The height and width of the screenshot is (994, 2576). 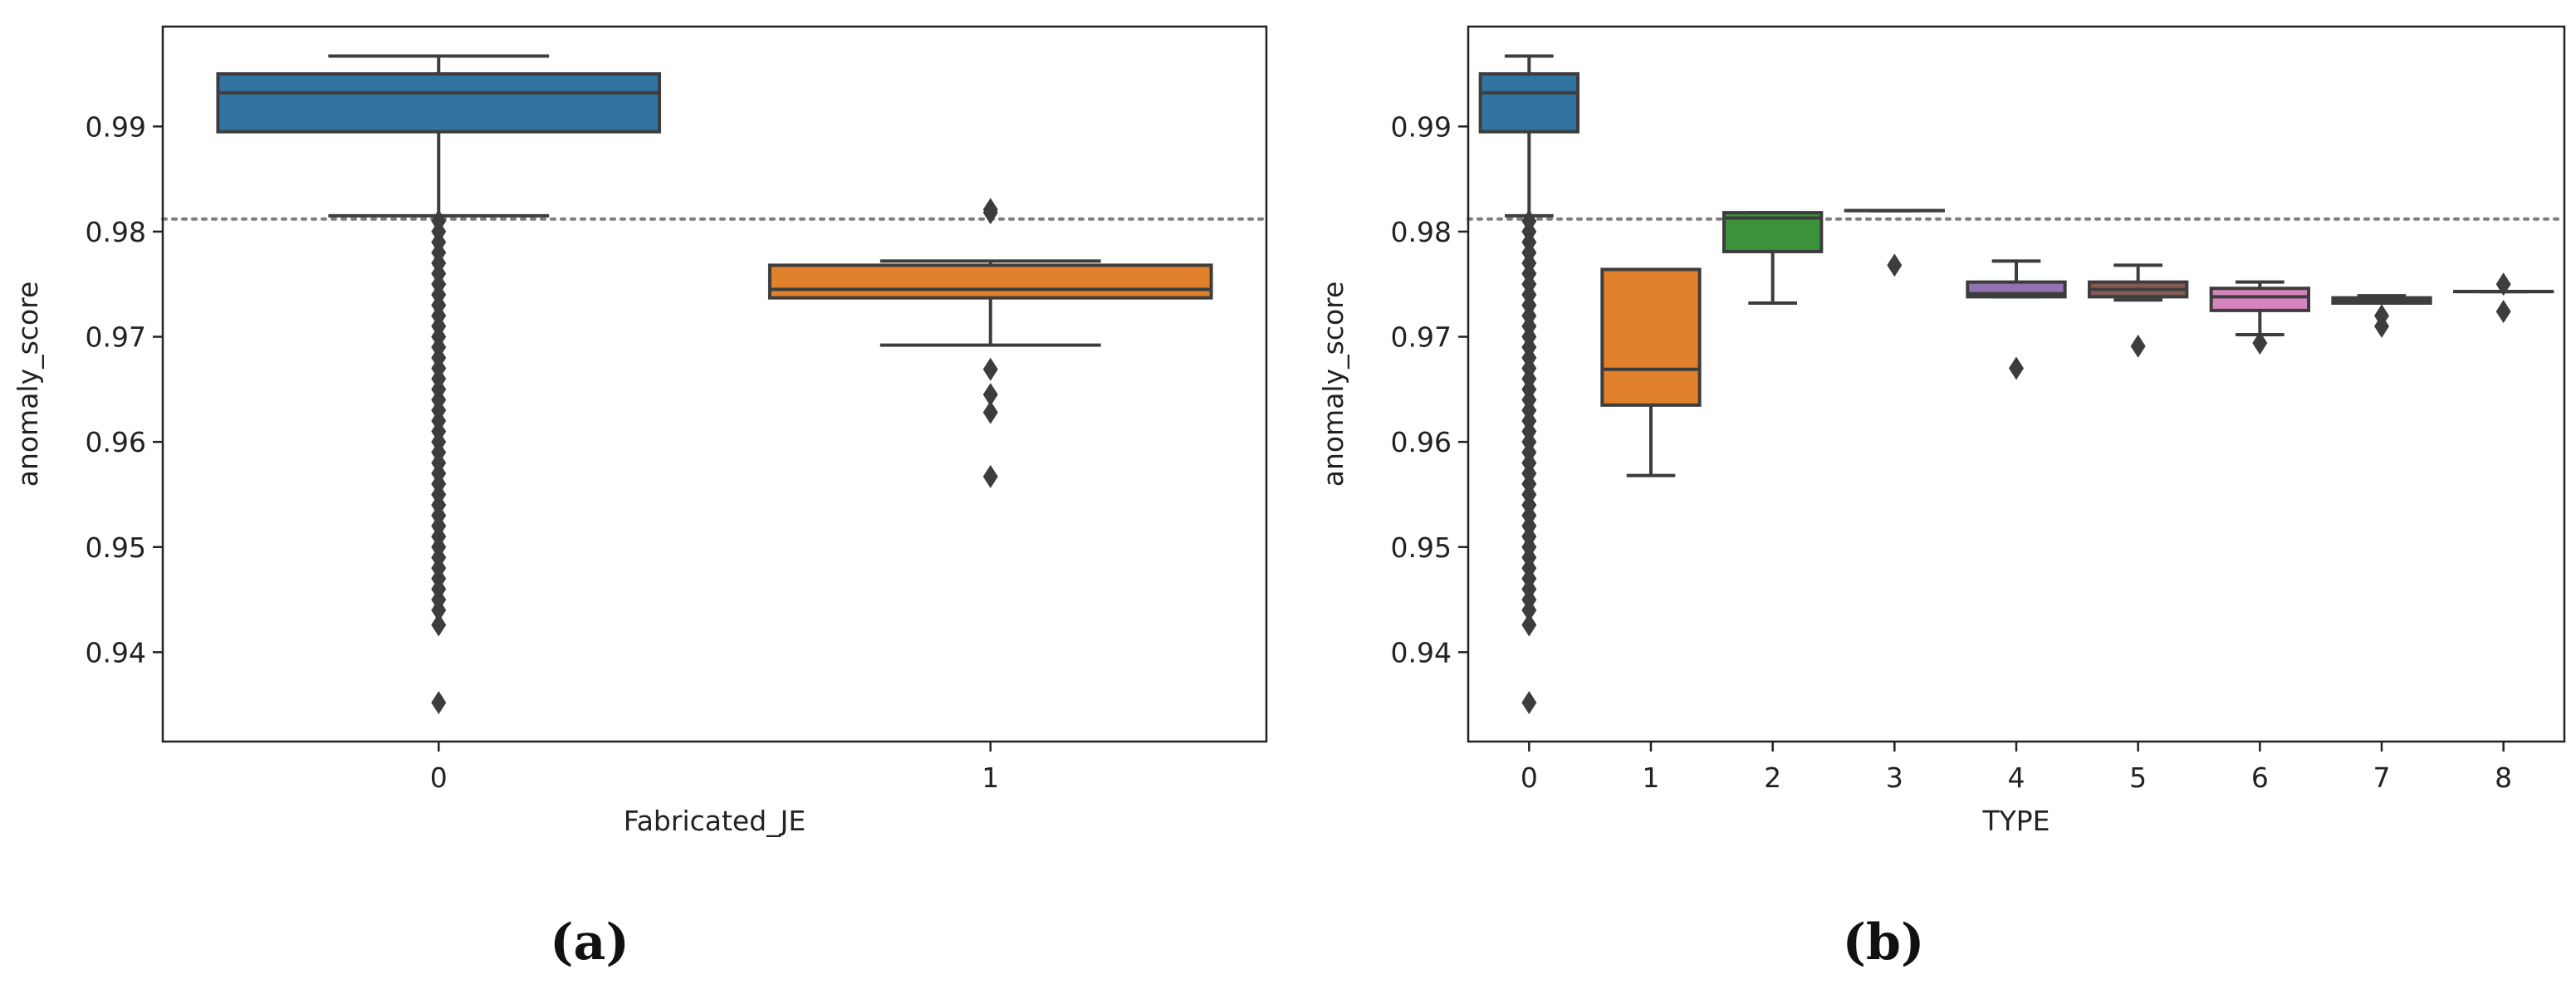 What do you see at coordinates (1884, 942) in the screenshot?
I see `caption-b: (b)` at bounding box center [1884, 942].